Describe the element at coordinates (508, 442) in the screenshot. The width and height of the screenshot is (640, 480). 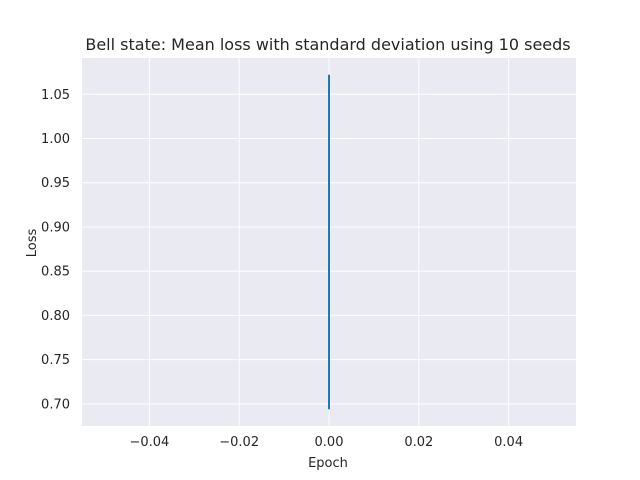
I see `x-tick-label: 0.04` at that location.